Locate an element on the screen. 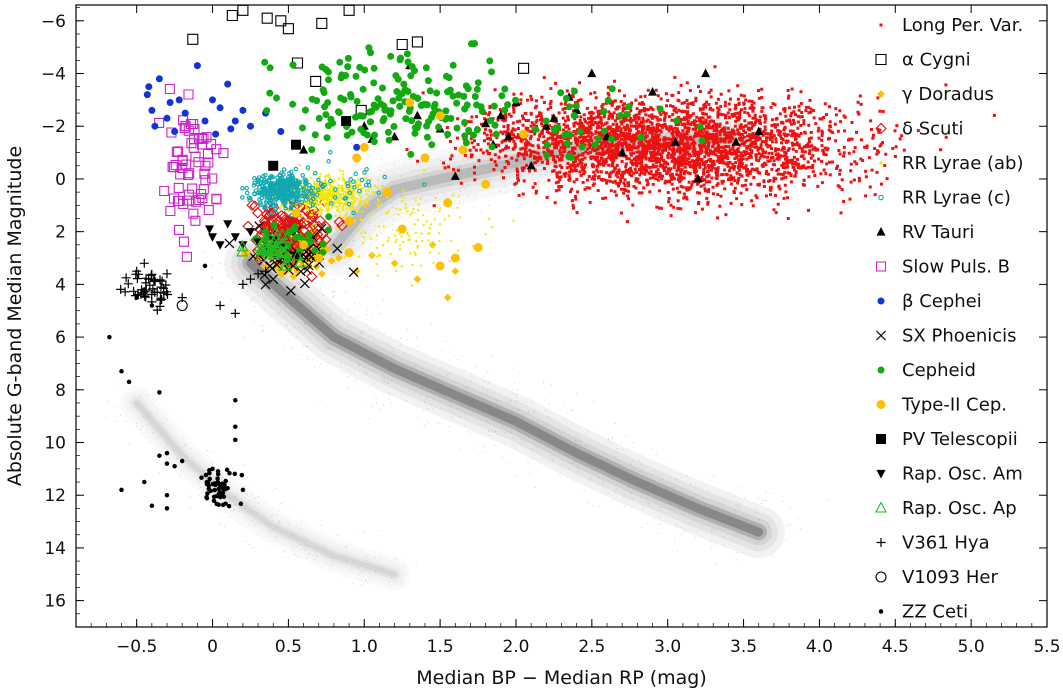  point-rap-osc-am is located at coordinates (228, 224).